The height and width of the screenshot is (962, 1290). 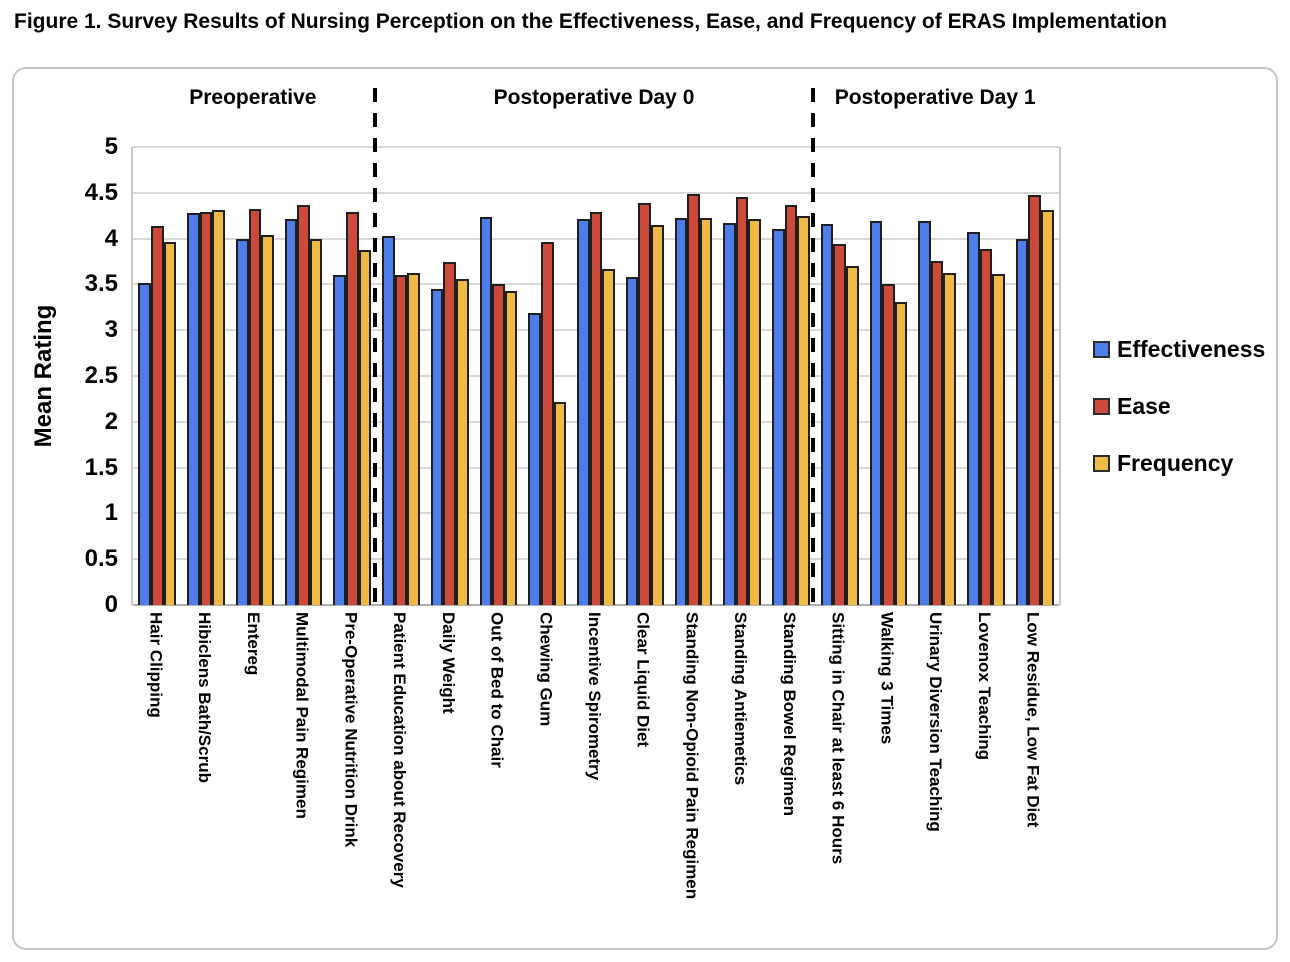 What do you see at coordinates (400, 750) in the screenshot?
I see `x-category-label: Patient Education about Recovery` at bounding box center [400, 750].